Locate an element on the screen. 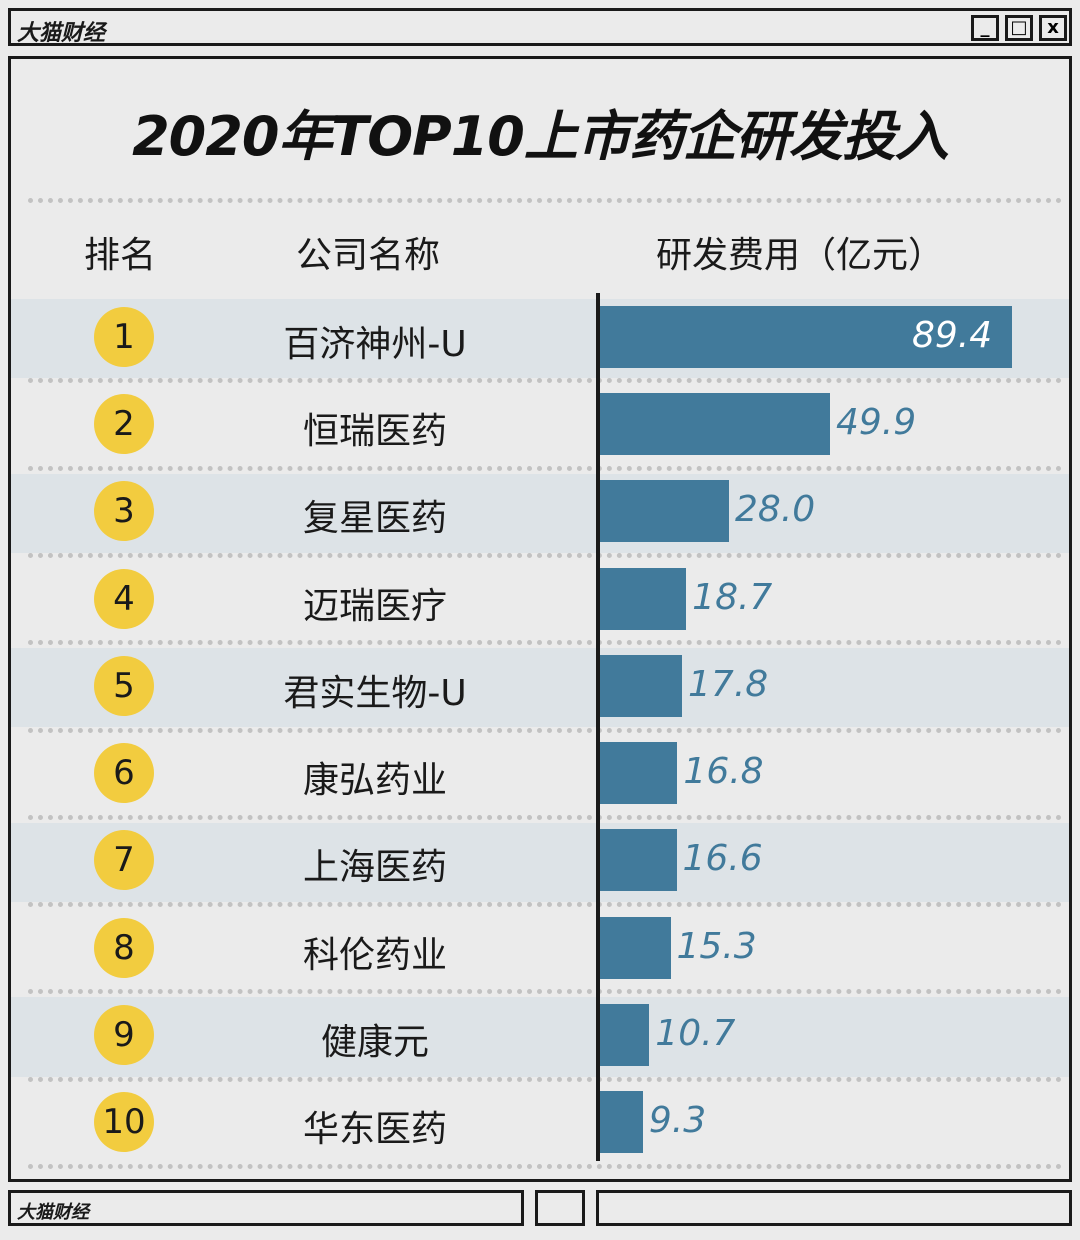 This screenshot has width=1080, height=1240. rank-badge: 1 is located at coordinates (124, 336).